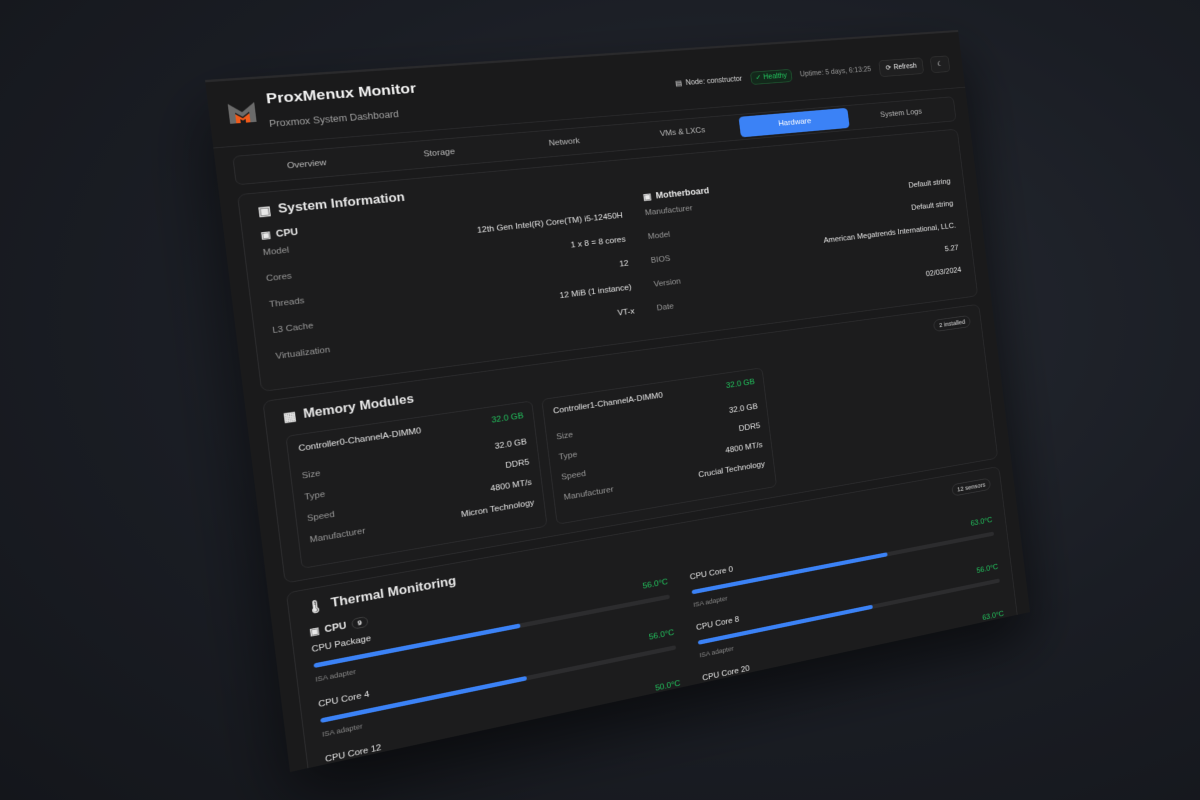 The height and width of the screenshot is (800, 1200). I want to click on row-label: Version, so click(667, 283).